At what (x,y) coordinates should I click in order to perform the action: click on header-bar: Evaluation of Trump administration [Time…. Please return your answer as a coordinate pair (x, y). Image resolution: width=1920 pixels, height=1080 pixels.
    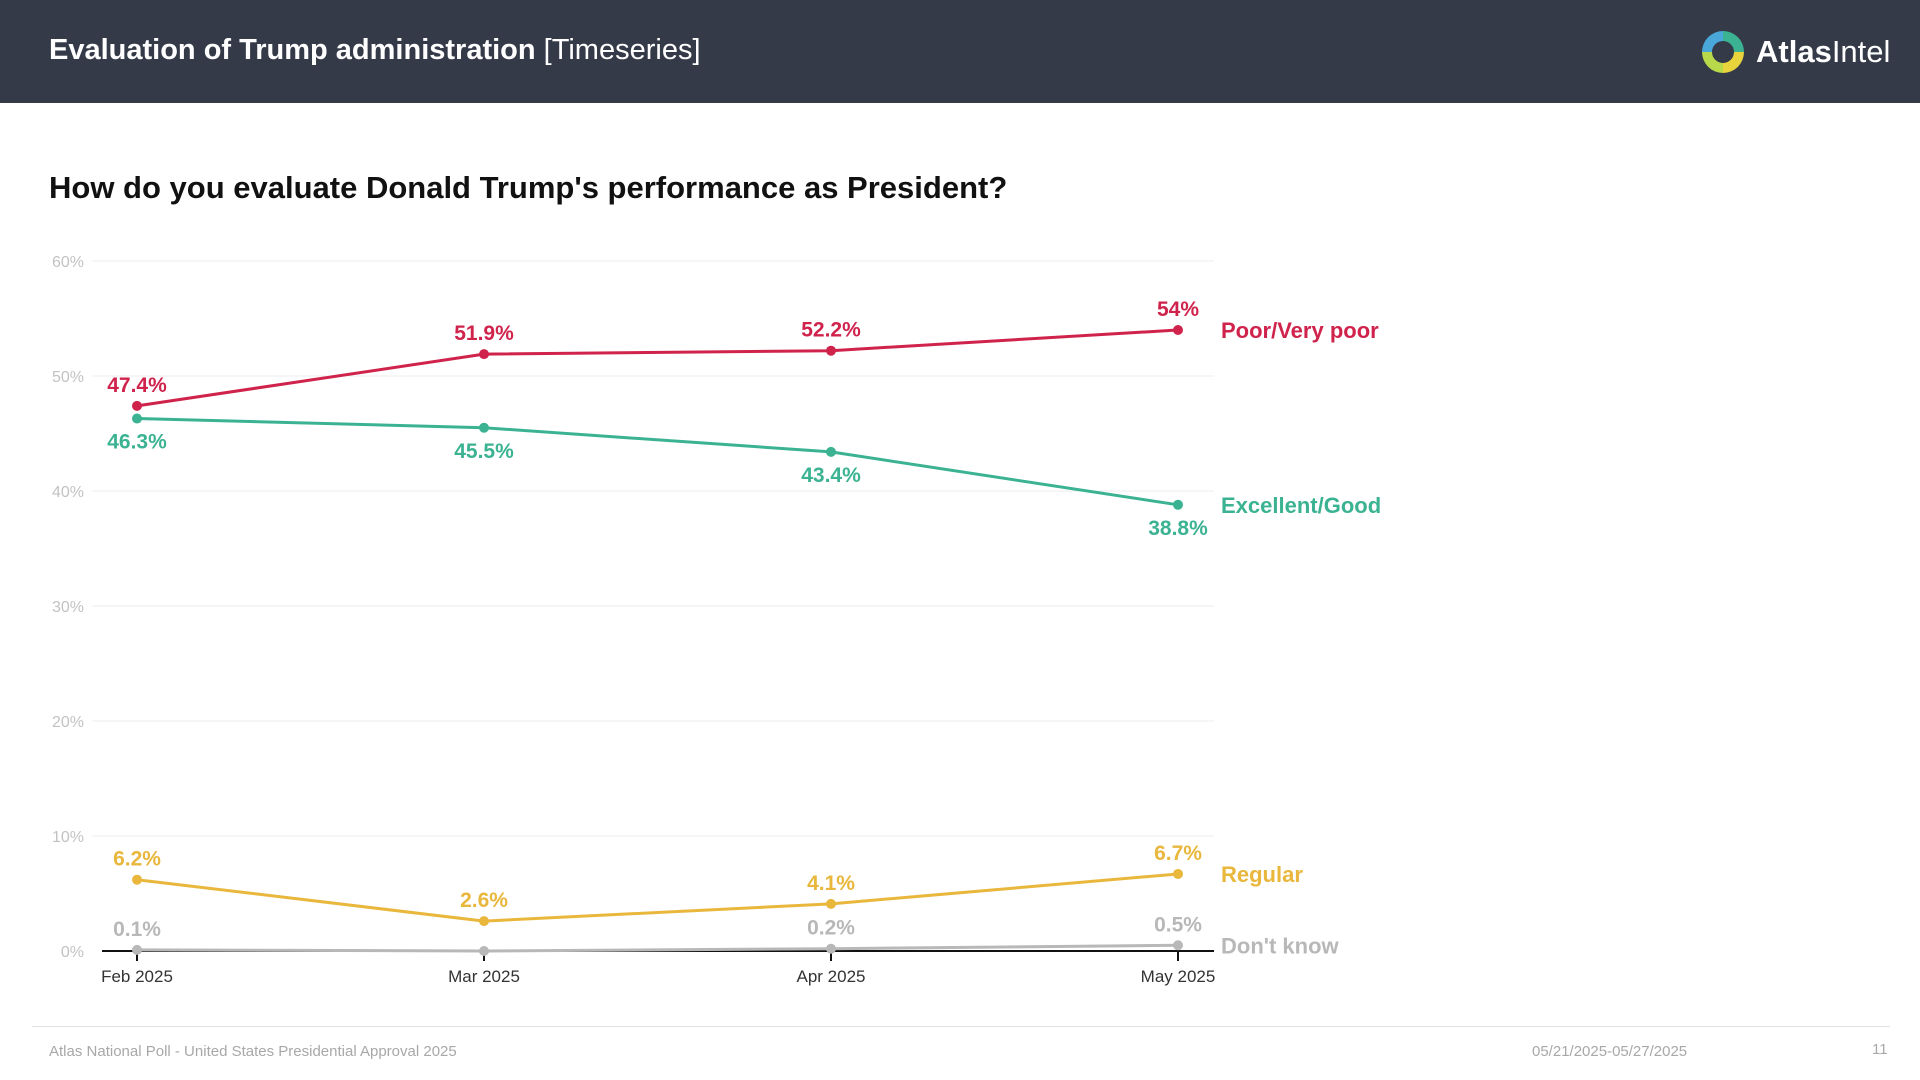
    Looking at the image, I should click on (960, 51).